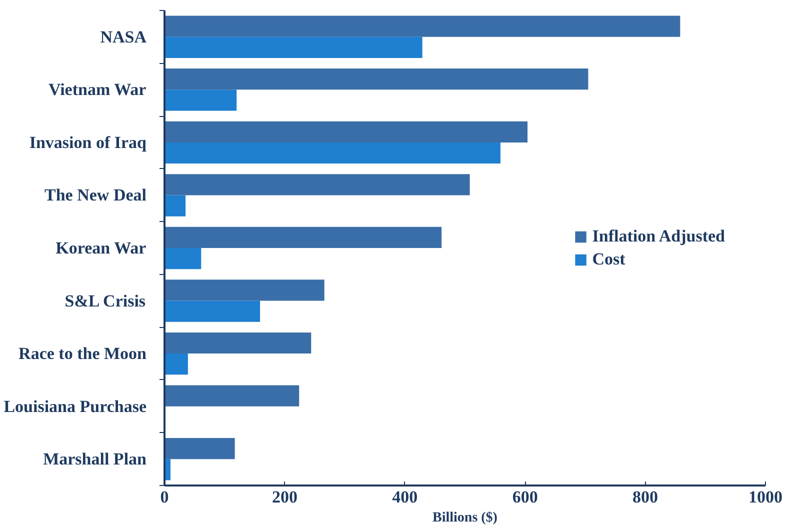  I want to click on x-tick-label: 200, so click(285, 497).